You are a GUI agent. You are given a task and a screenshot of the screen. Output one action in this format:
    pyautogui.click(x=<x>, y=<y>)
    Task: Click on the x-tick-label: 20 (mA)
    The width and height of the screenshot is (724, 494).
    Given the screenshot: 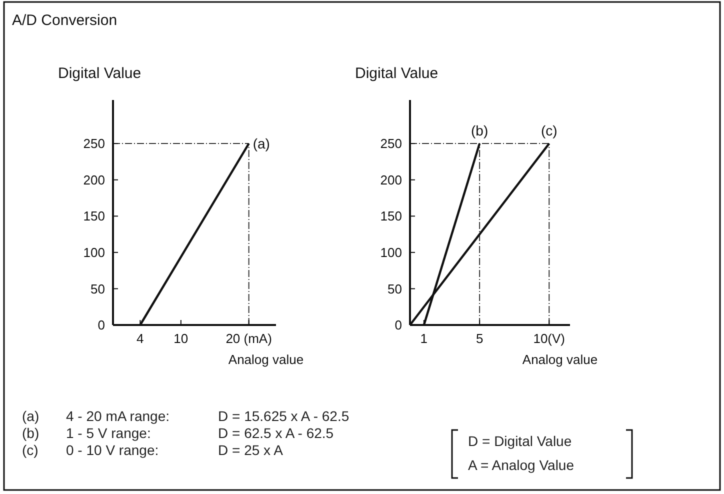 What is the action you would take?
    pyautogui.click(x=249, y=338)
    